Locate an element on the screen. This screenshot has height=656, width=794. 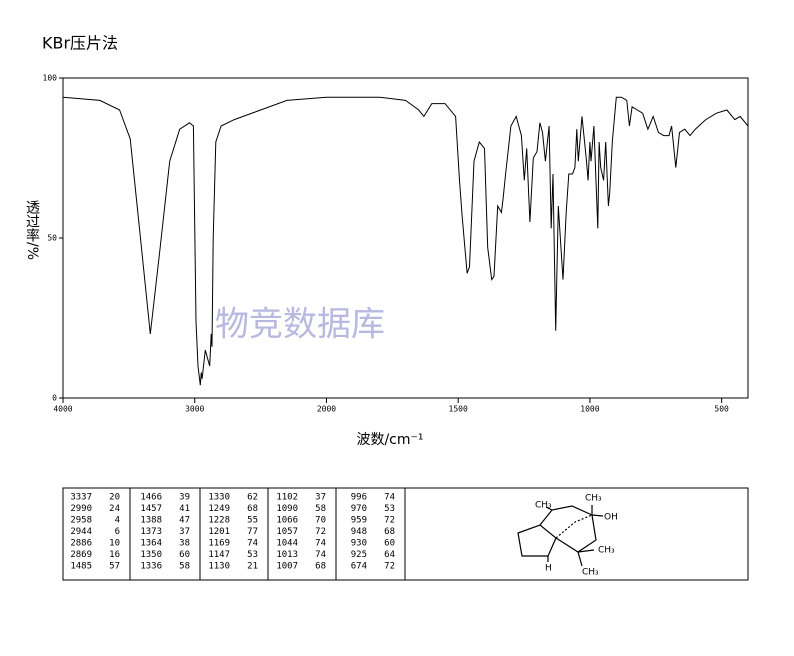
peak-transmittance: 62 is located at coordinates (252, 498).